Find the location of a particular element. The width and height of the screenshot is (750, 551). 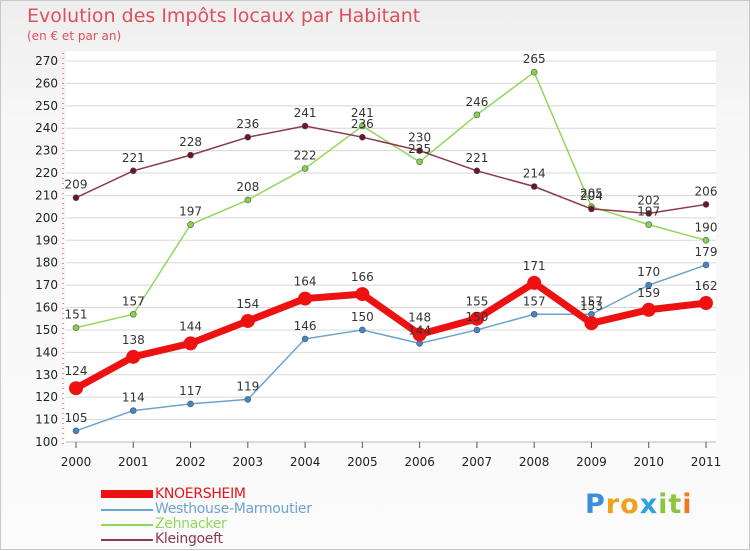

data-label: 190 is located at coordinates (706, 227).